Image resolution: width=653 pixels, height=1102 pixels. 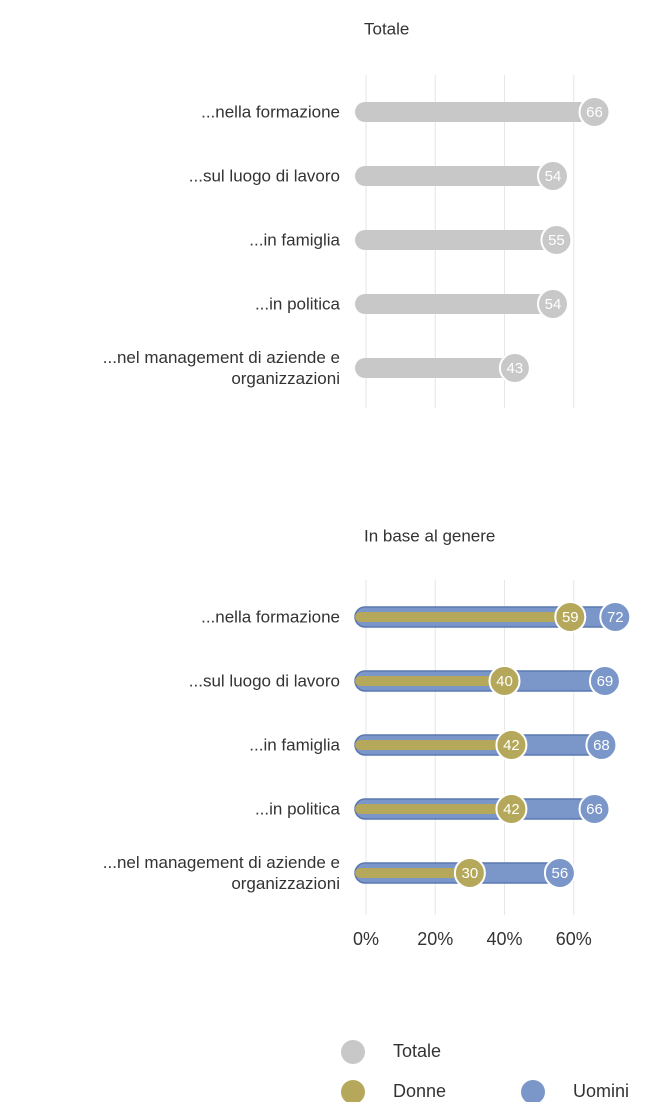 What do you see at coordinates (417, 1051) in the screenshot?
I see `legend-label: Totale` at bounding box center [417, 1051].